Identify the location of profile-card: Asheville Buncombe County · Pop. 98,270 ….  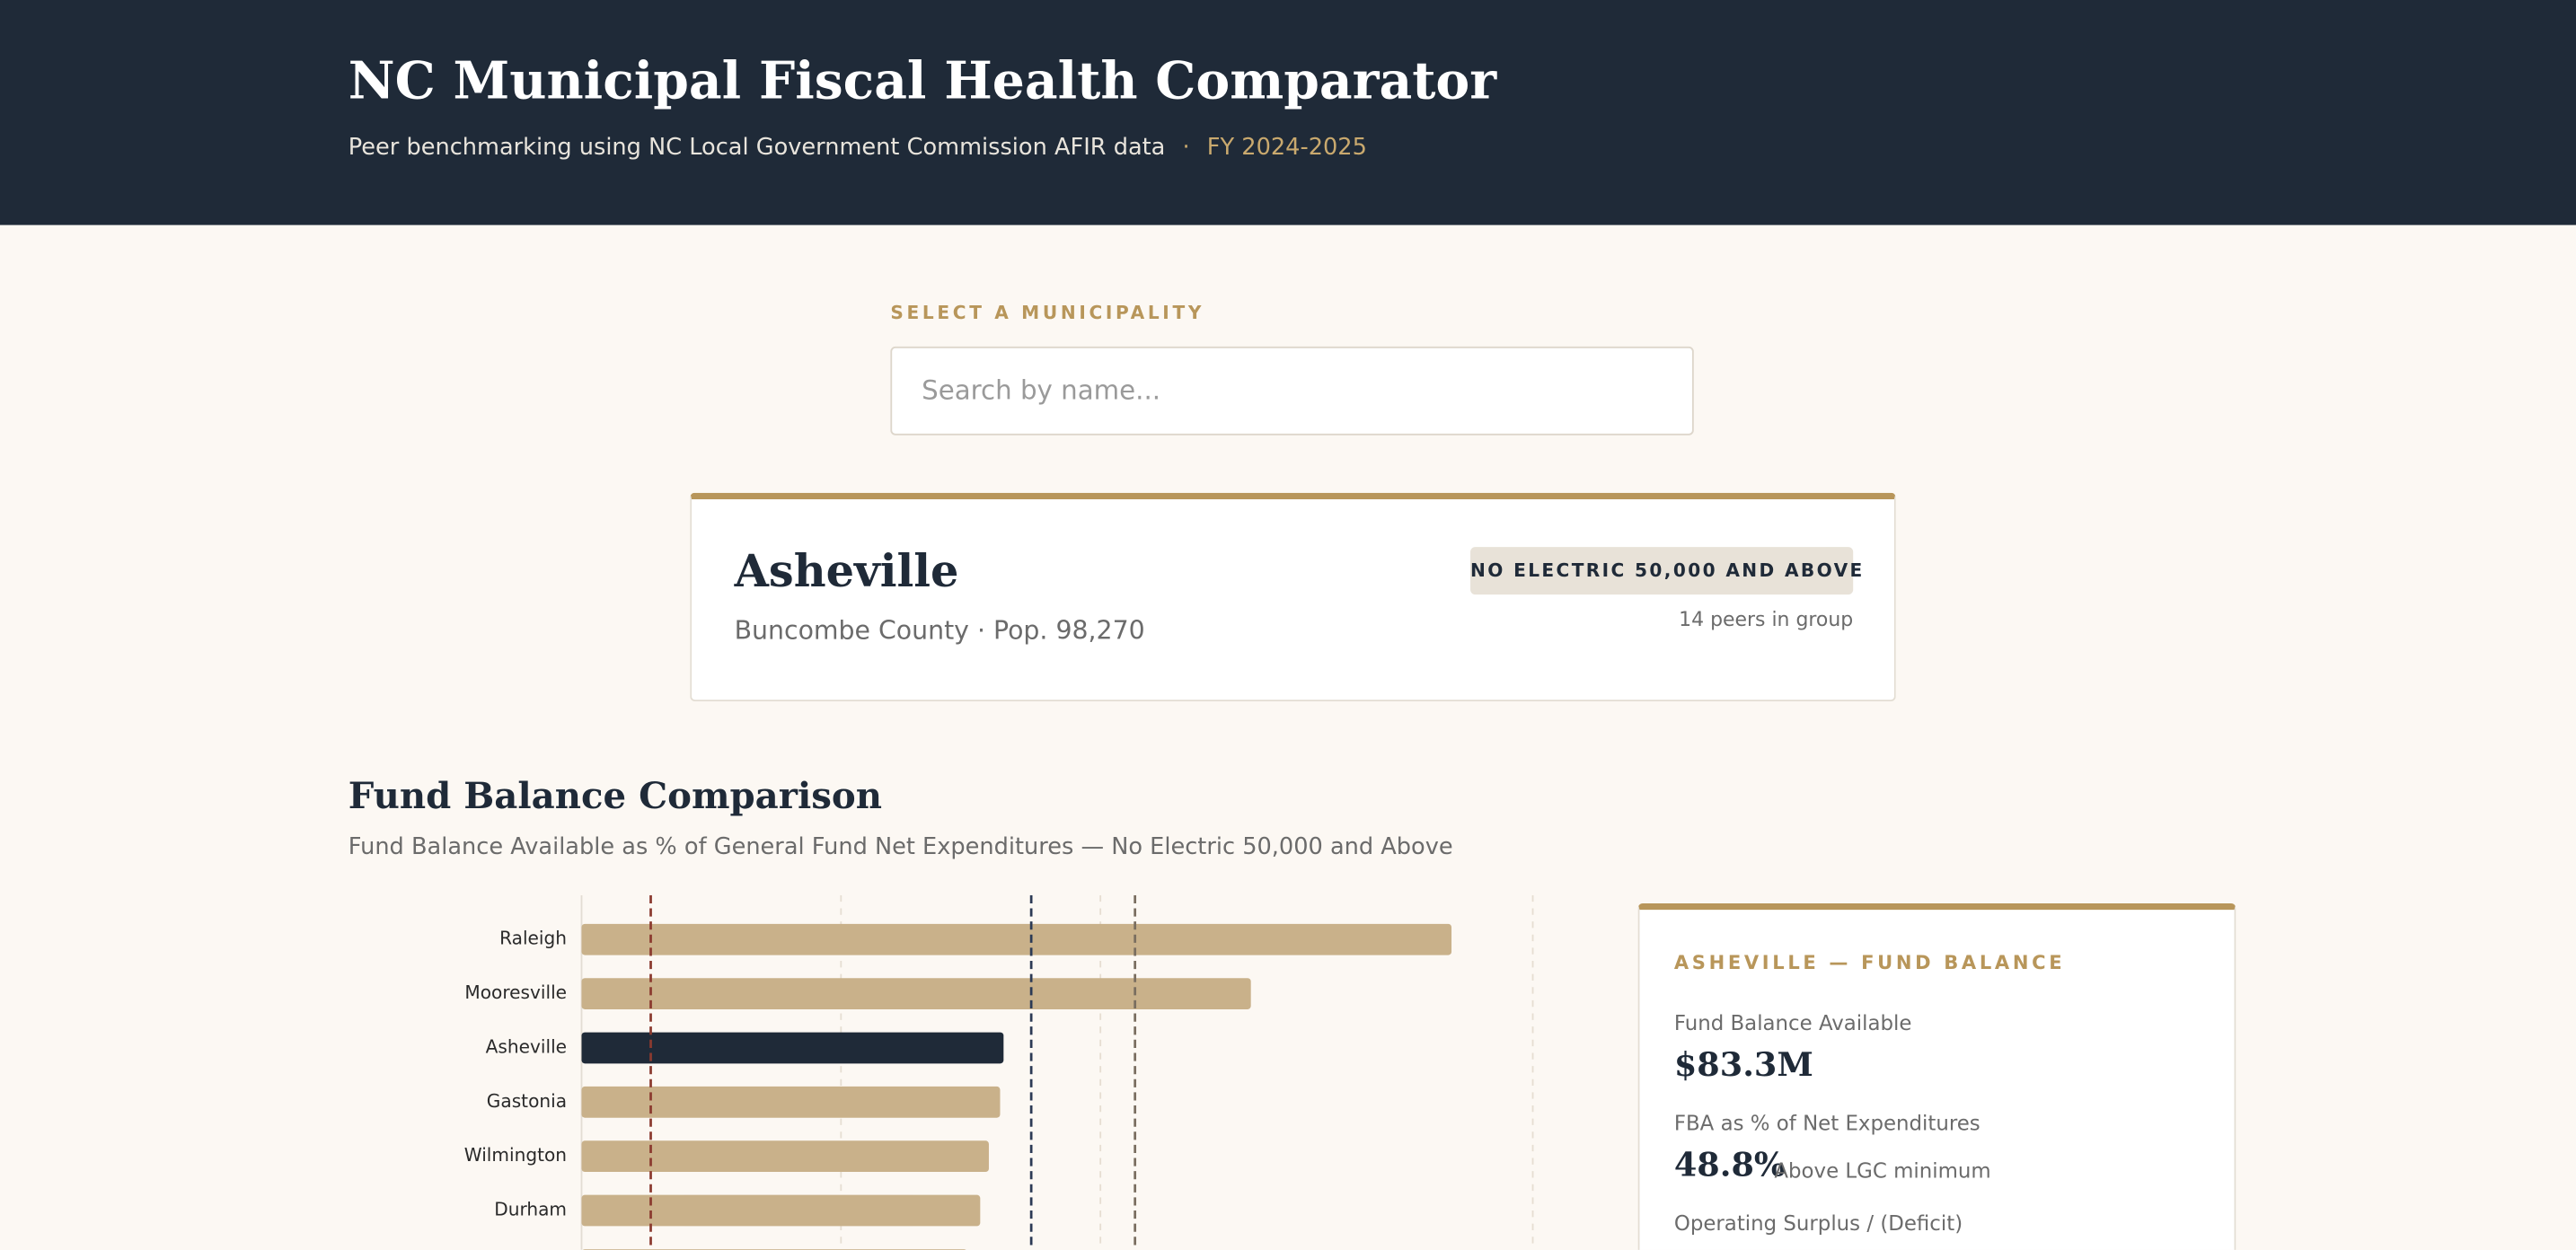
(1293, 597).